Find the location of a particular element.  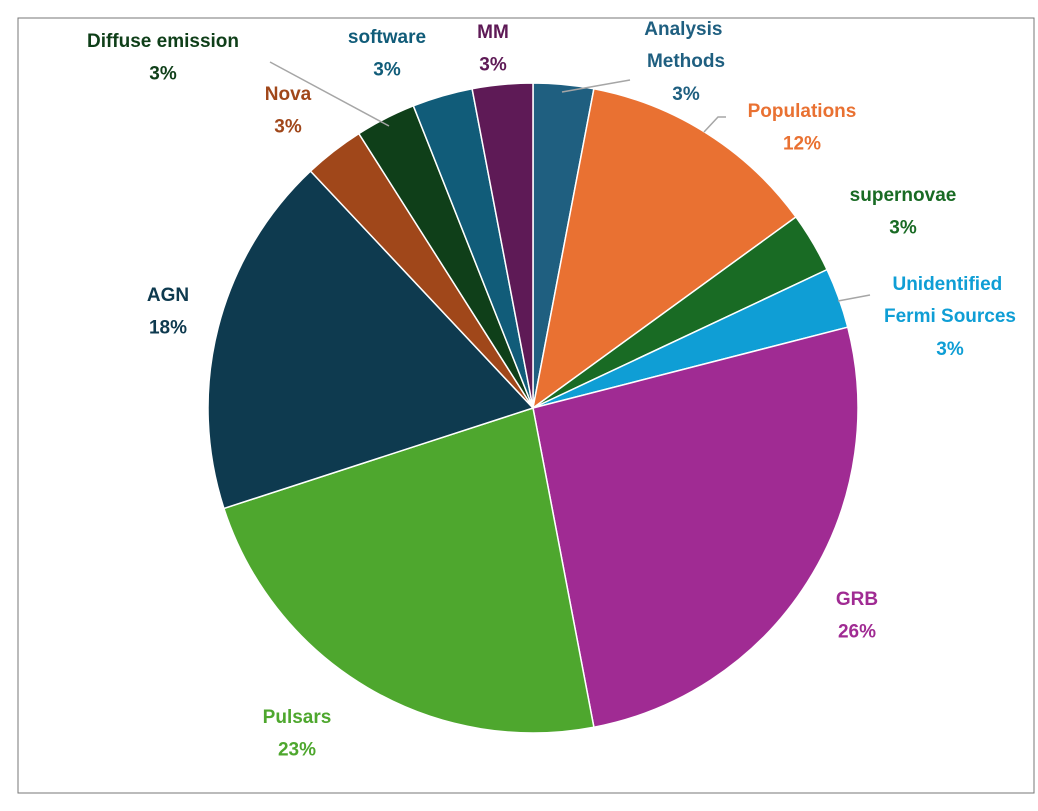

slice-label: Analysis Methods is located at coordinates (685, 45).